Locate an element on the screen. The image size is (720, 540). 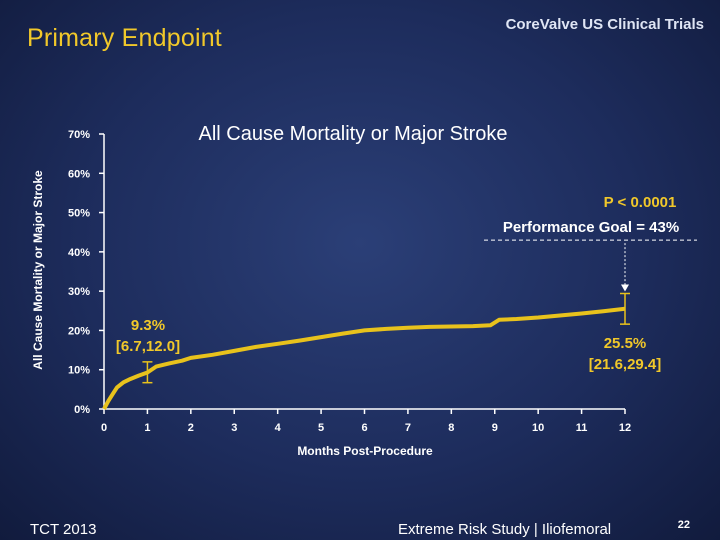
annotation-1-ci: [6.7,12.0] is located at coordinates (148, 346).